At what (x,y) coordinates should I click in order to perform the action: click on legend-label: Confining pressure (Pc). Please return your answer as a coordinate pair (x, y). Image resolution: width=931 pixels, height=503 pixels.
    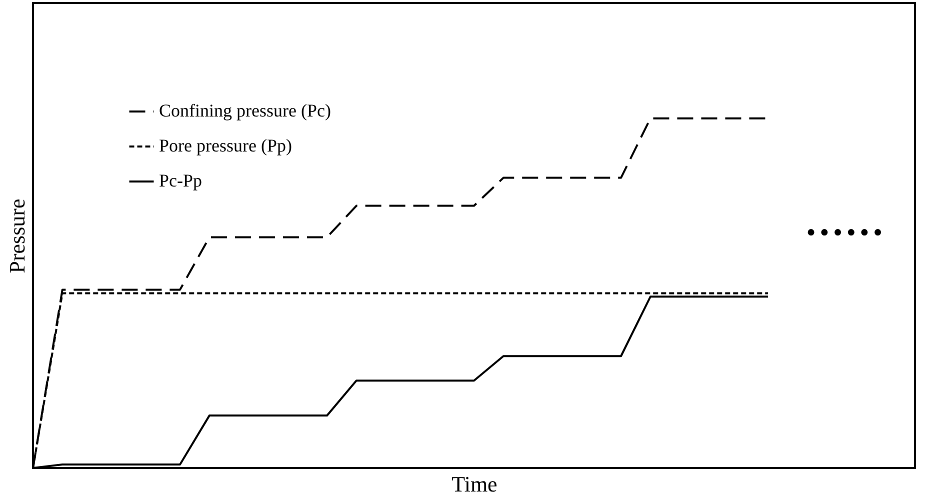
    Looking at the image, I should click on (245, 110).